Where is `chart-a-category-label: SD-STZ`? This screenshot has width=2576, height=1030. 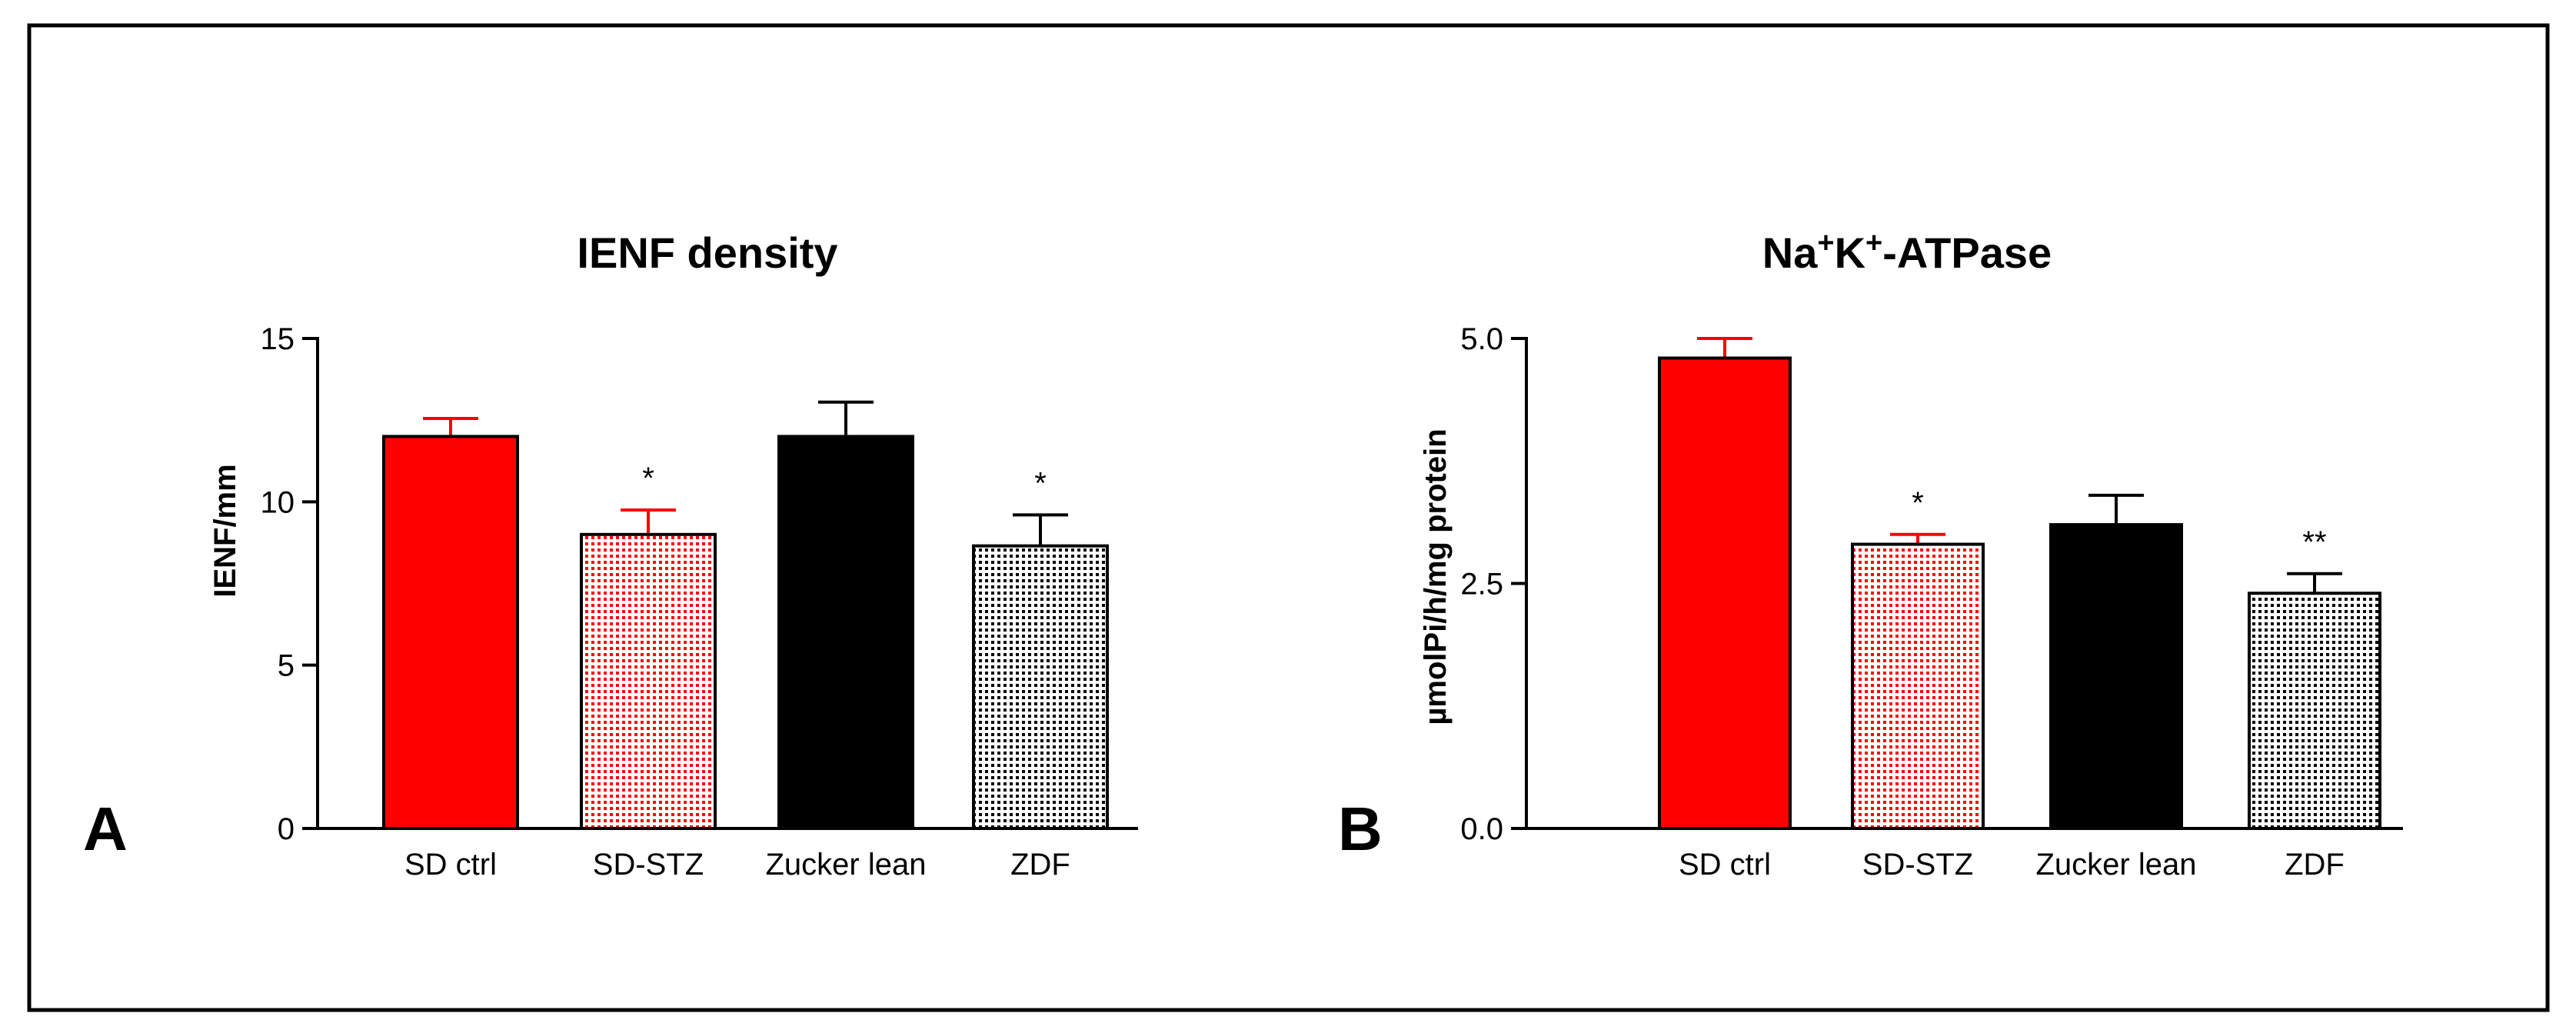 chart-a-category-label: SD-STZ is located at coordinates (648, 865).